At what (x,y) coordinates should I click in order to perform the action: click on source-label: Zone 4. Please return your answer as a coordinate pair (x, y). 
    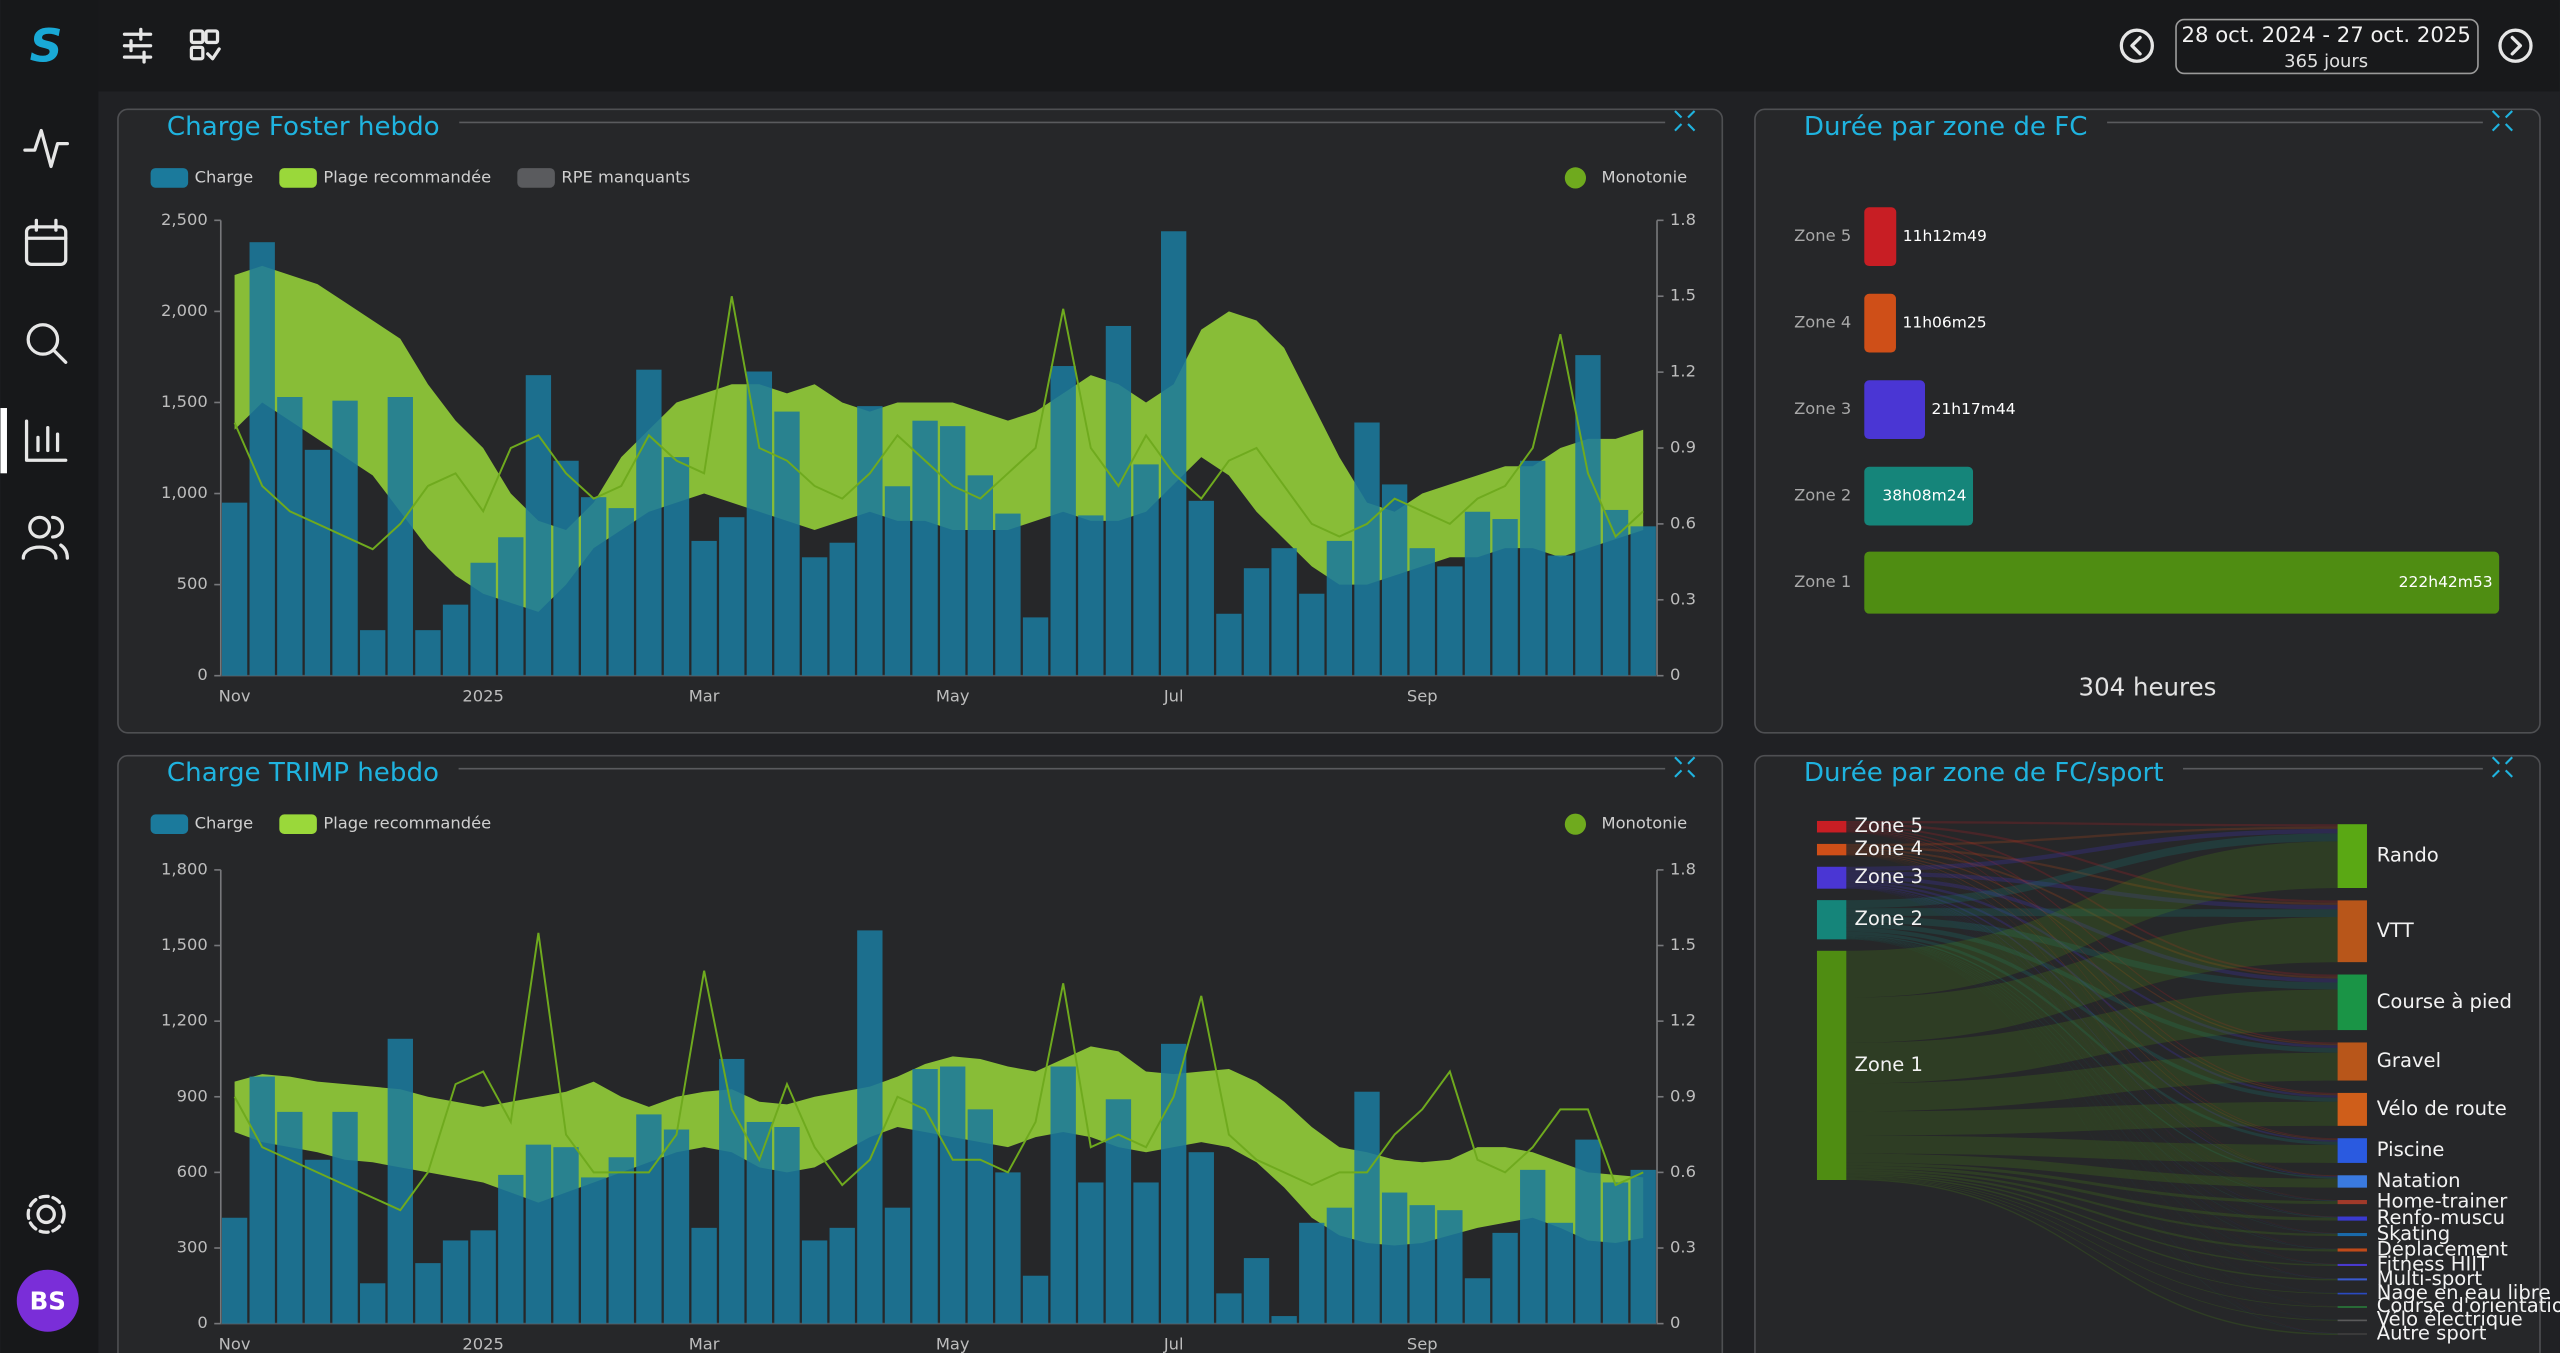
    Looking at the image, I should click on (1888, 848).